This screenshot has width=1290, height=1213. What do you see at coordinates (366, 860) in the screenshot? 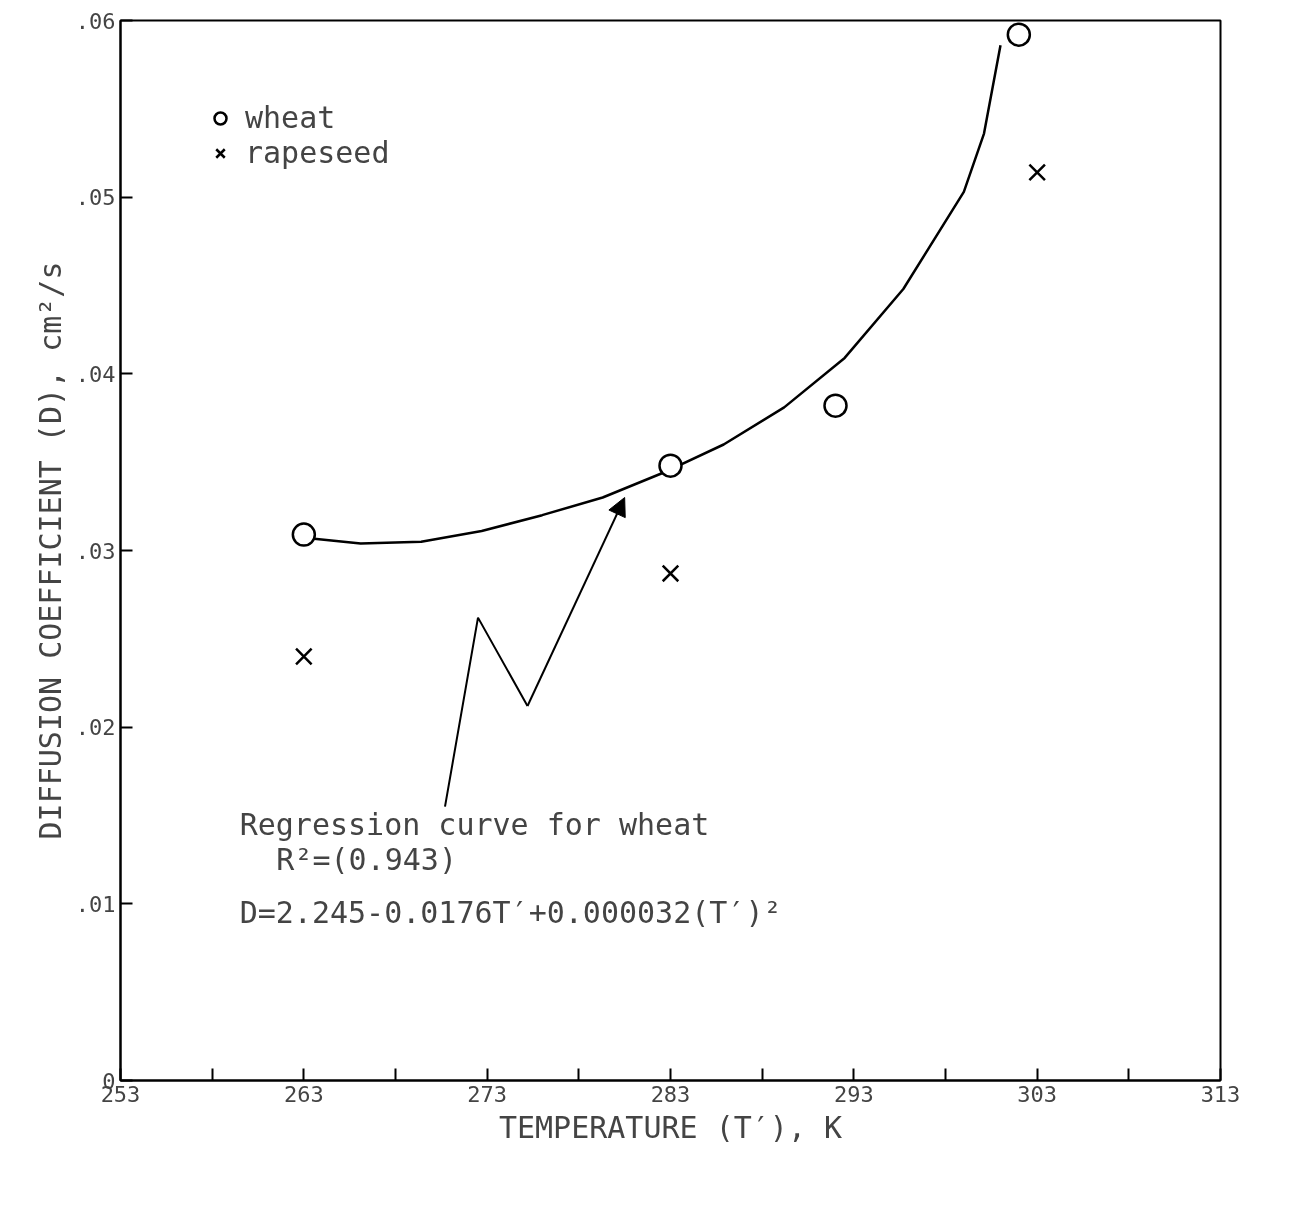
I see `annotation: R²=(0.943)` at bounding box center [366, 860].